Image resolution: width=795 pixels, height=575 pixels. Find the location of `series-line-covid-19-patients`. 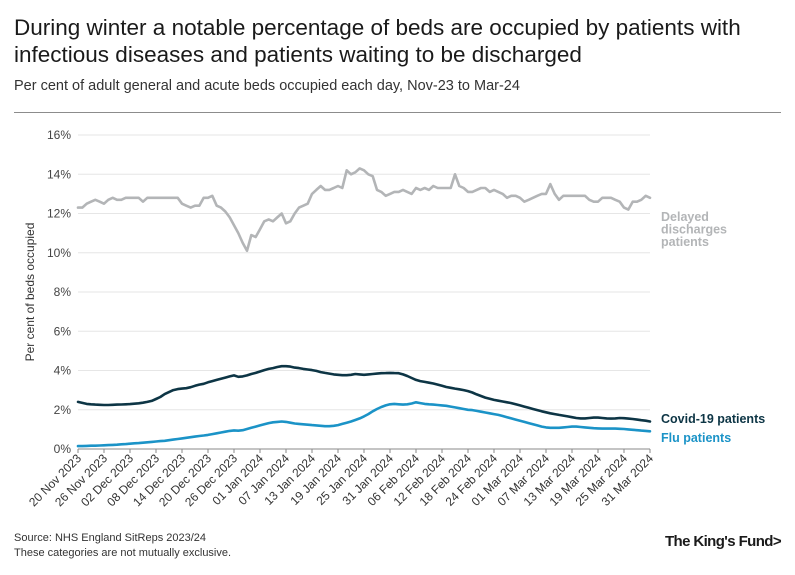

series-line-covid-19-patients is located at coordinates (364, 393).